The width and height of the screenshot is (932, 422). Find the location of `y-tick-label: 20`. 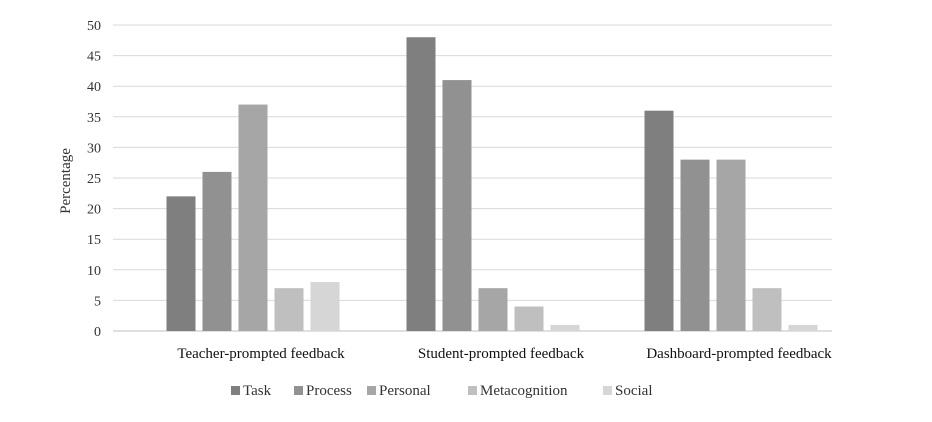

y-tick-label: 20 is located at coordinates (94, 210).